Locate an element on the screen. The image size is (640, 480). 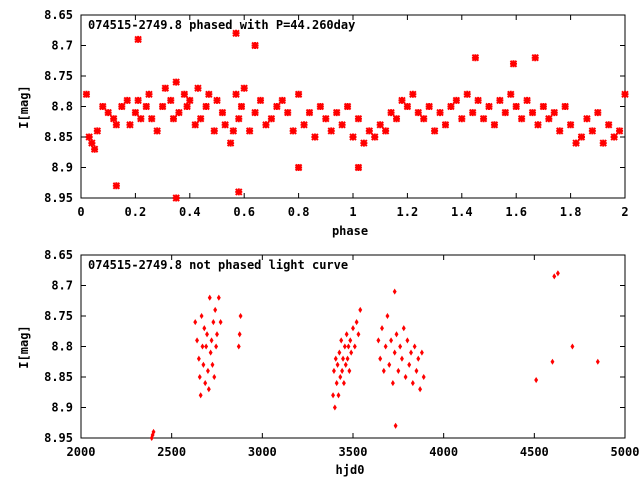
x-tick-label: 0.8 is located at coordinates (299, 212).